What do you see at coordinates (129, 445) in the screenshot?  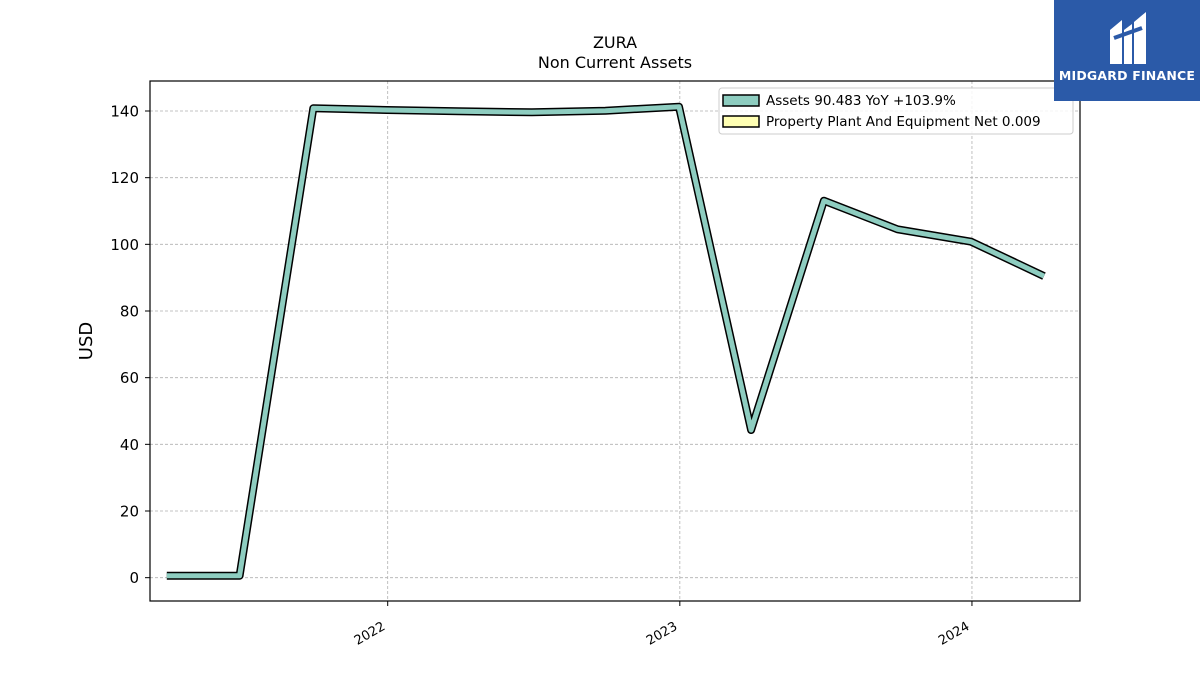 I see `y-tick-label: 40` at bounding box center [129, 445].